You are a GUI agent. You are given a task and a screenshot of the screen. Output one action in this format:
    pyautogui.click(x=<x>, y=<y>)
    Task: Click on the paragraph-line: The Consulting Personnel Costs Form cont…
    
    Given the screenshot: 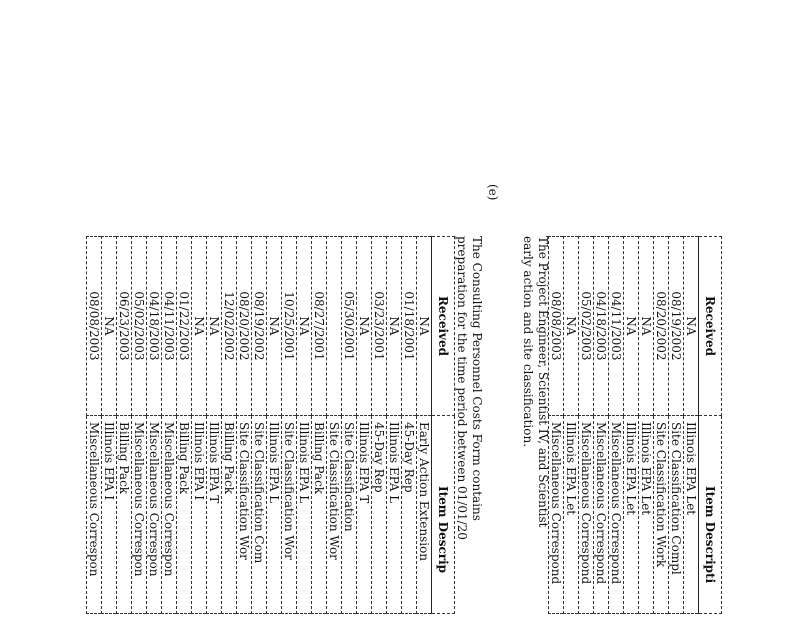 What is the action you would take?
    pyautogui.click(x=477, y=378)
    